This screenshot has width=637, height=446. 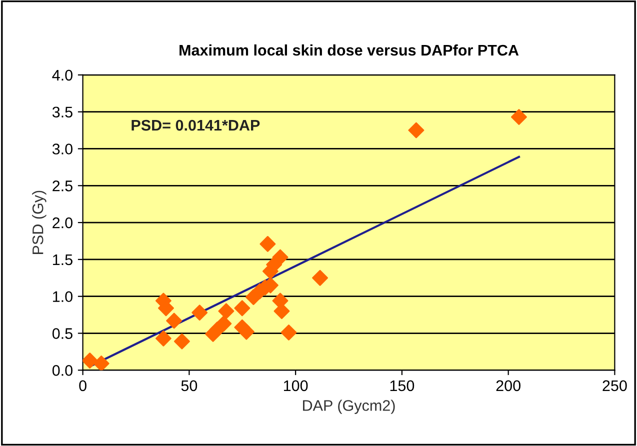 What do you see at coordinates (402, 386) in the screenshot?
I see `x-tick-label: 150` at bounding box center [402, 386].